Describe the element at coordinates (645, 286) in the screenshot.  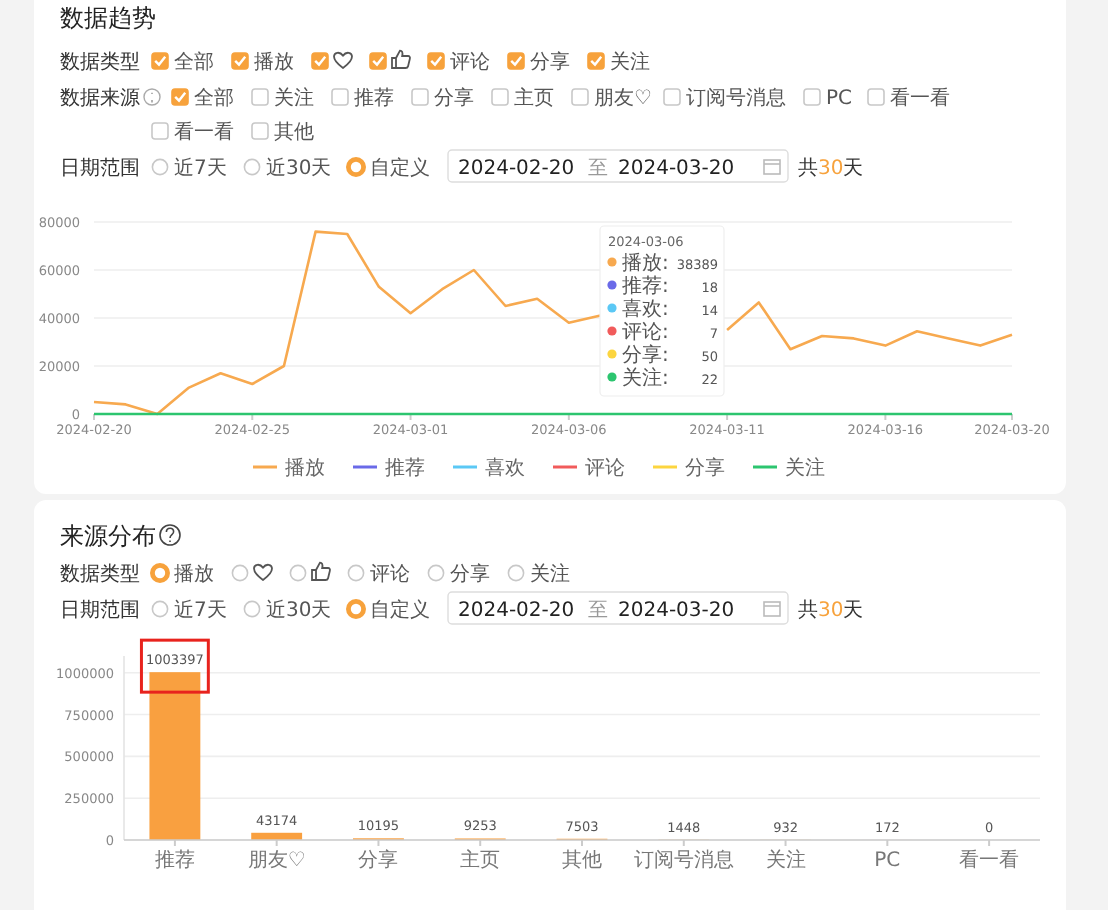
I see `annotation: 推荐:` at that location.